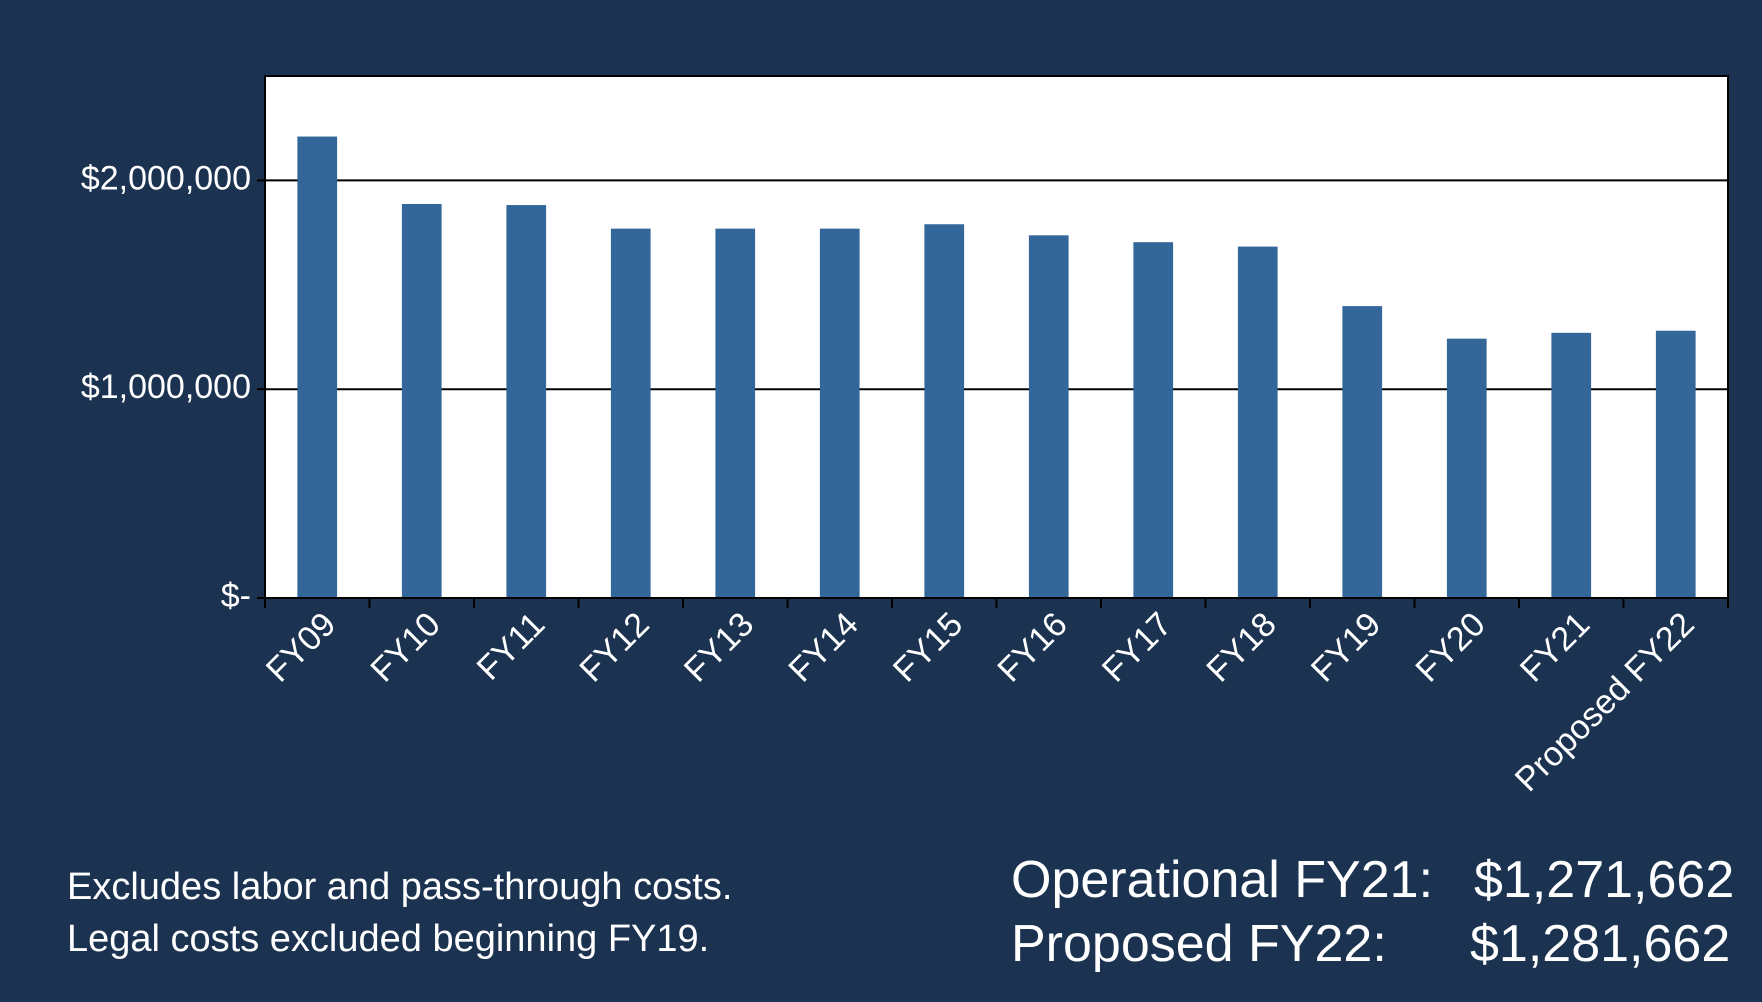 This screenshot has height=1002, width=1762. Describe the element at coordinates (388, 939) in the screenshot. I see `note: Legal costs excluded beginning FY19.` at that location.